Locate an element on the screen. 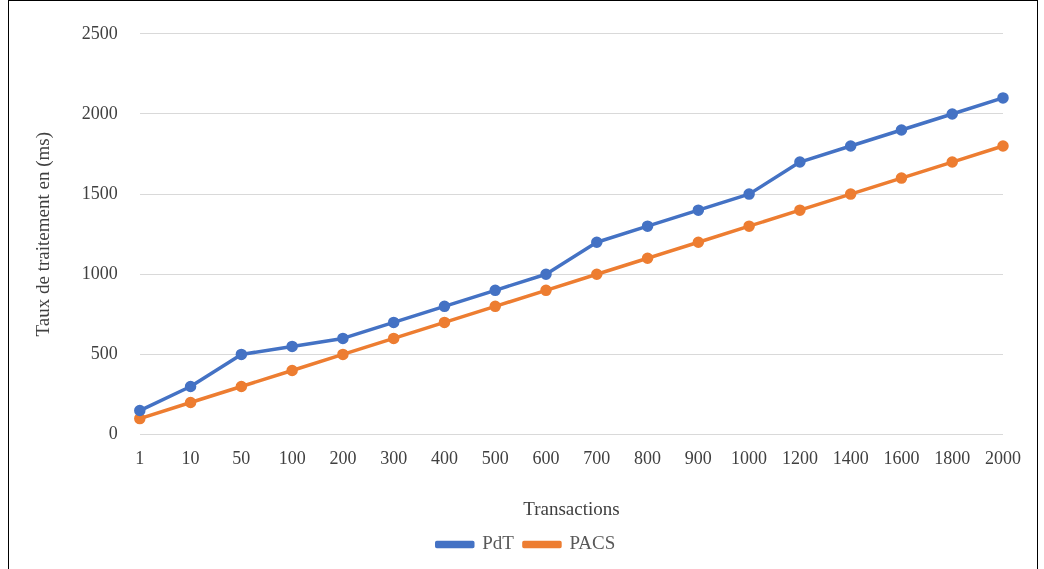  y-tick-label: 1500 is located at coordinates (99, 192).